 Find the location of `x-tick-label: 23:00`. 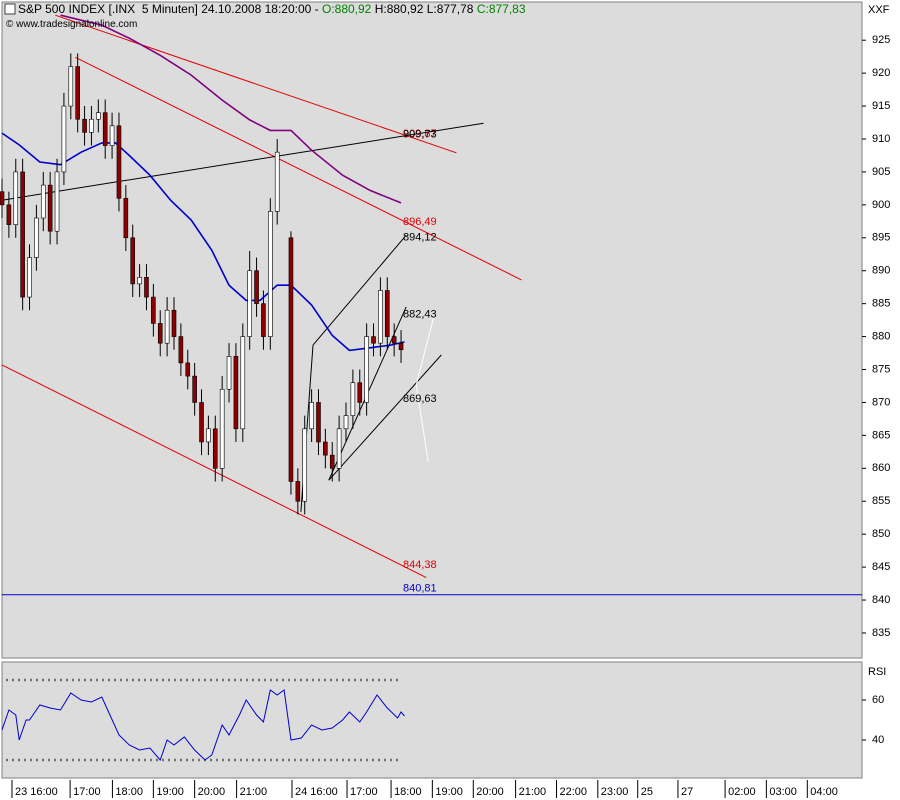

x-tick-label: 23:00 is located at coordinates (615, 792).